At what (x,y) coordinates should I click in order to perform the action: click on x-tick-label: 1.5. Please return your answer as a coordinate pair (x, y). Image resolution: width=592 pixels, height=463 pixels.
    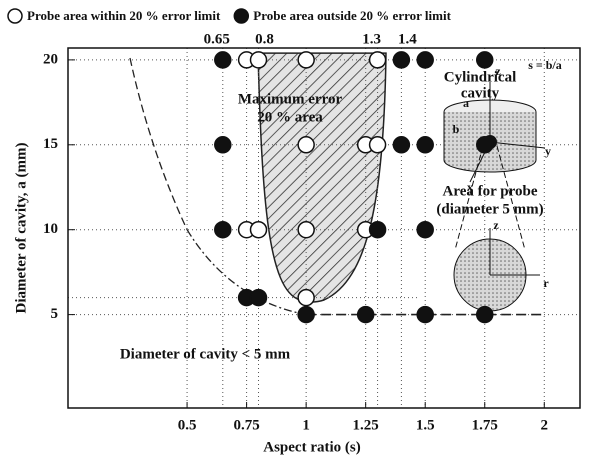
    Looking at the image, I should click on (425, 425).